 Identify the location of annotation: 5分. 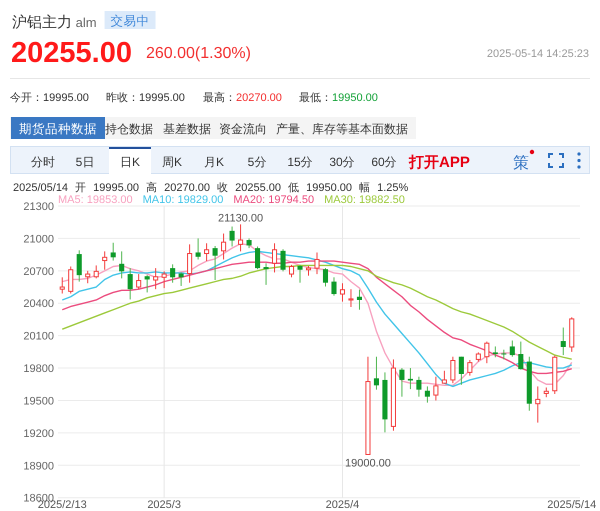
(257, 162).